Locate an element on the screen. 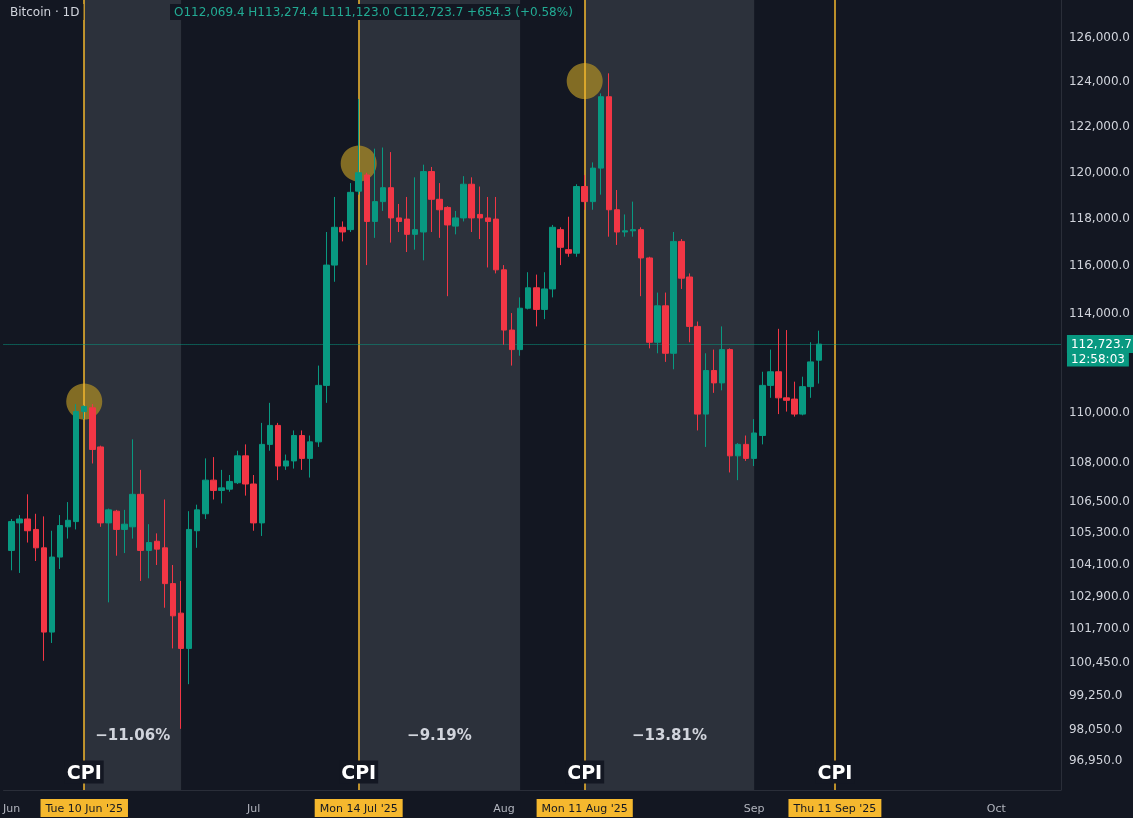 This screenshot has height=818, width=1133. band-label: −11.06% is located at coordinates (133, 734).